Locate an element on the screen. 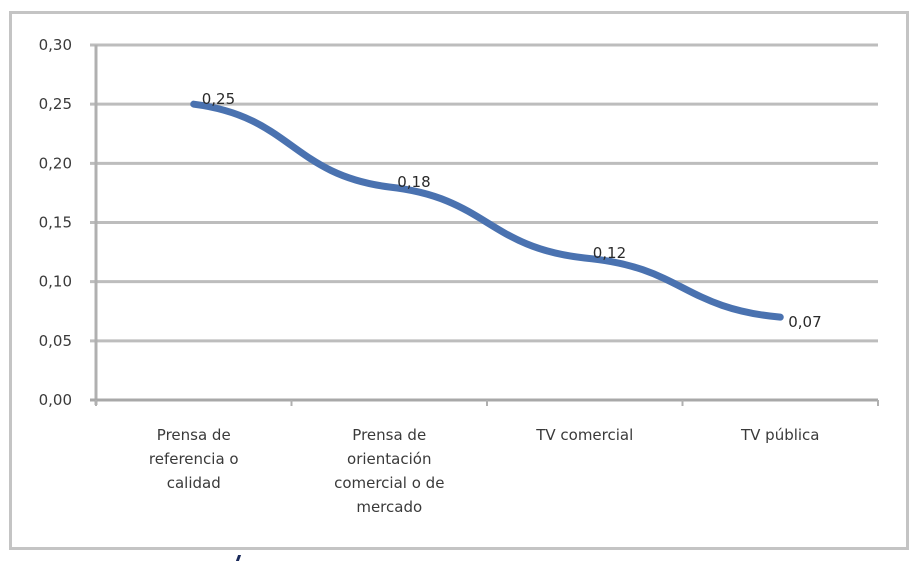 The image size is (924, 563). y-tick-label: 0,05 is located at coordinates (55, 341).